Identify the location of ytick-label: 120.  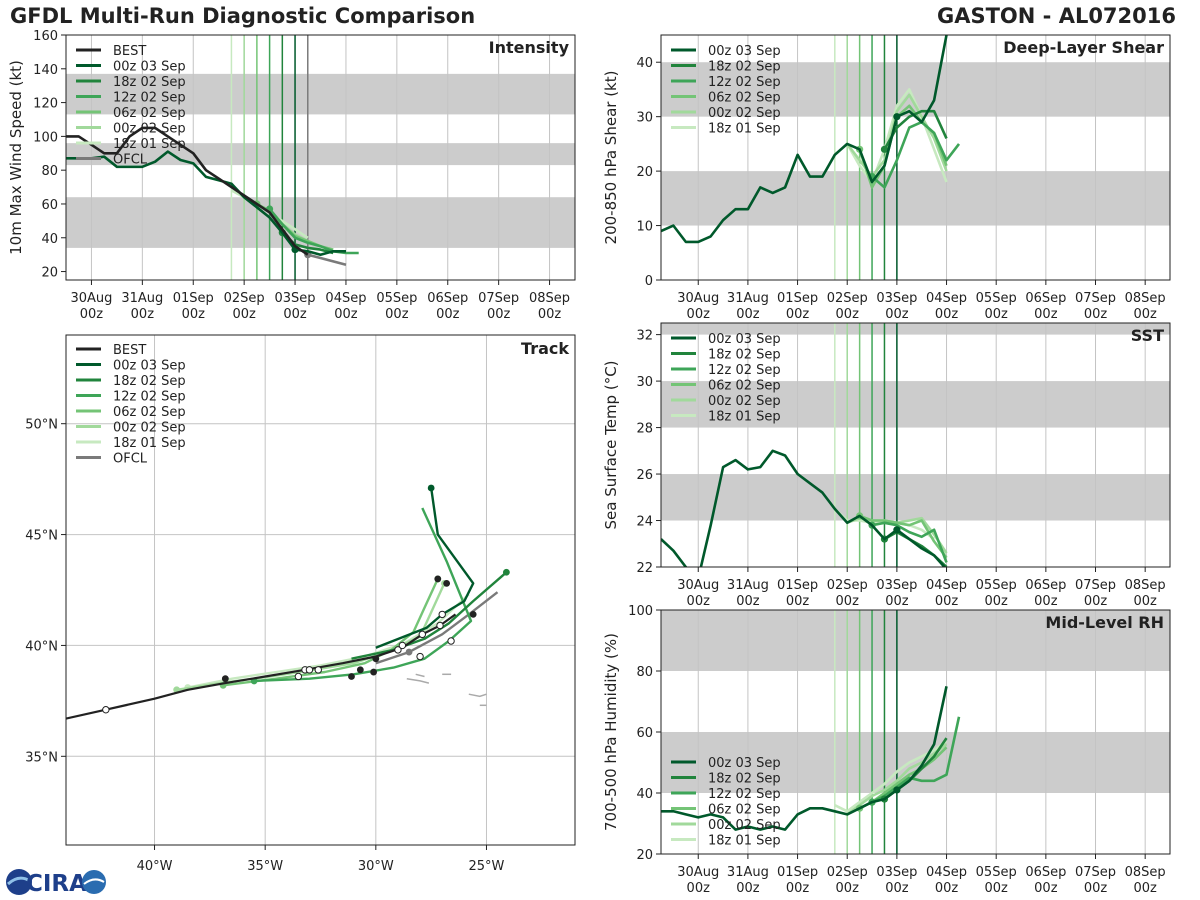
(45, 104).